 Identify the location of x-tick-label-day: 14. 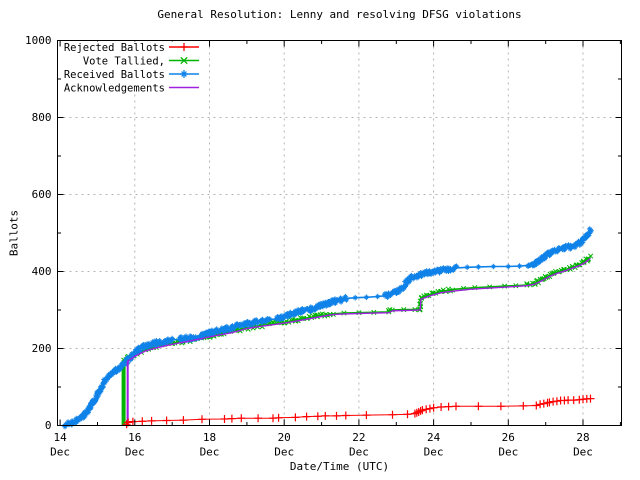
(60, 437).